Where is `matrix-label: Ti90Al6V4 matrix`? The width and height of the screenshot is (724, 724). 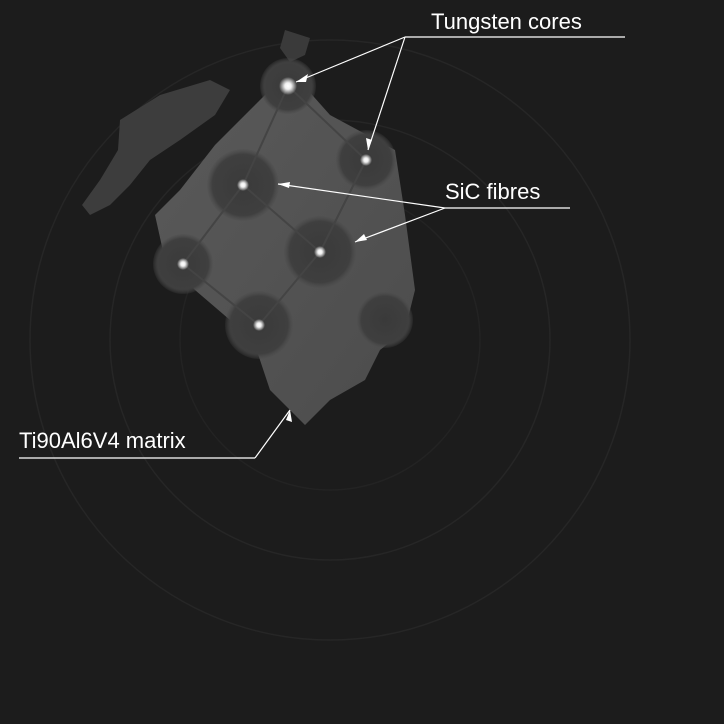 matrix-label: Ti90Al6V4 matrix is located at coordinates (102, 440).